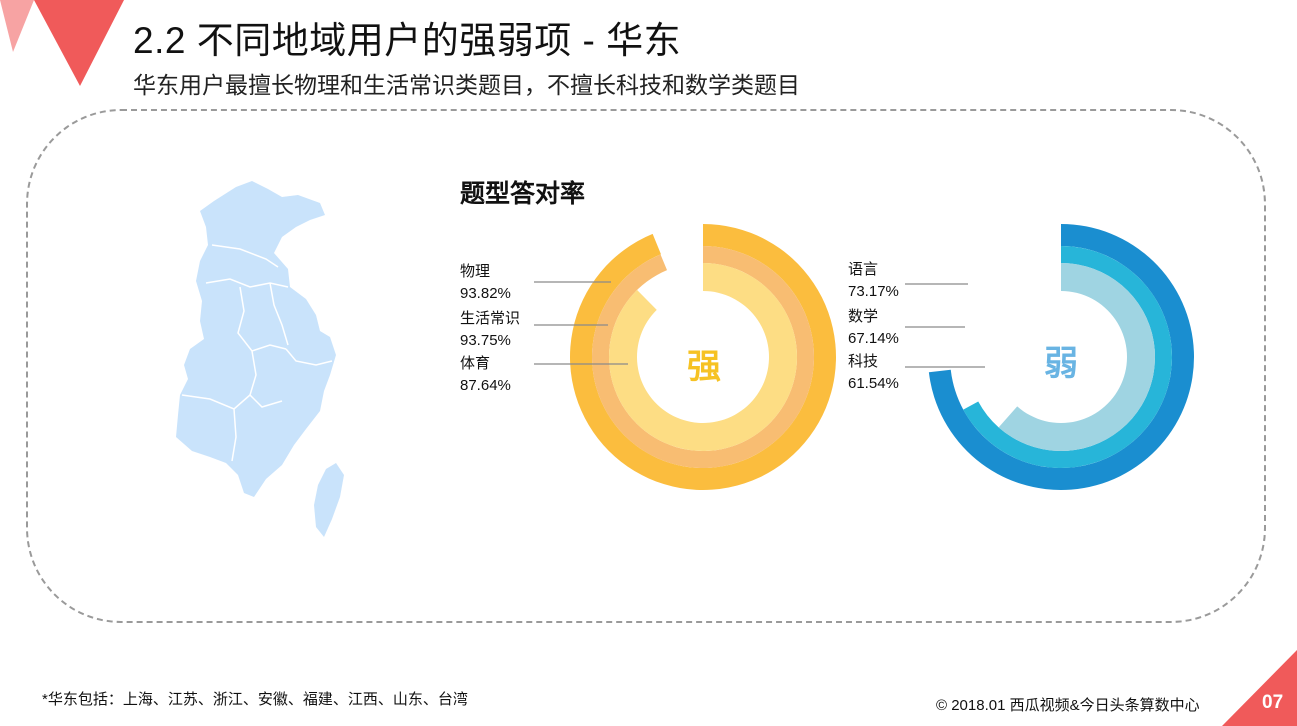  Describe the element at coordinates (485, 340) in the screenshot. I see `series-value: 93.75%` at that location.